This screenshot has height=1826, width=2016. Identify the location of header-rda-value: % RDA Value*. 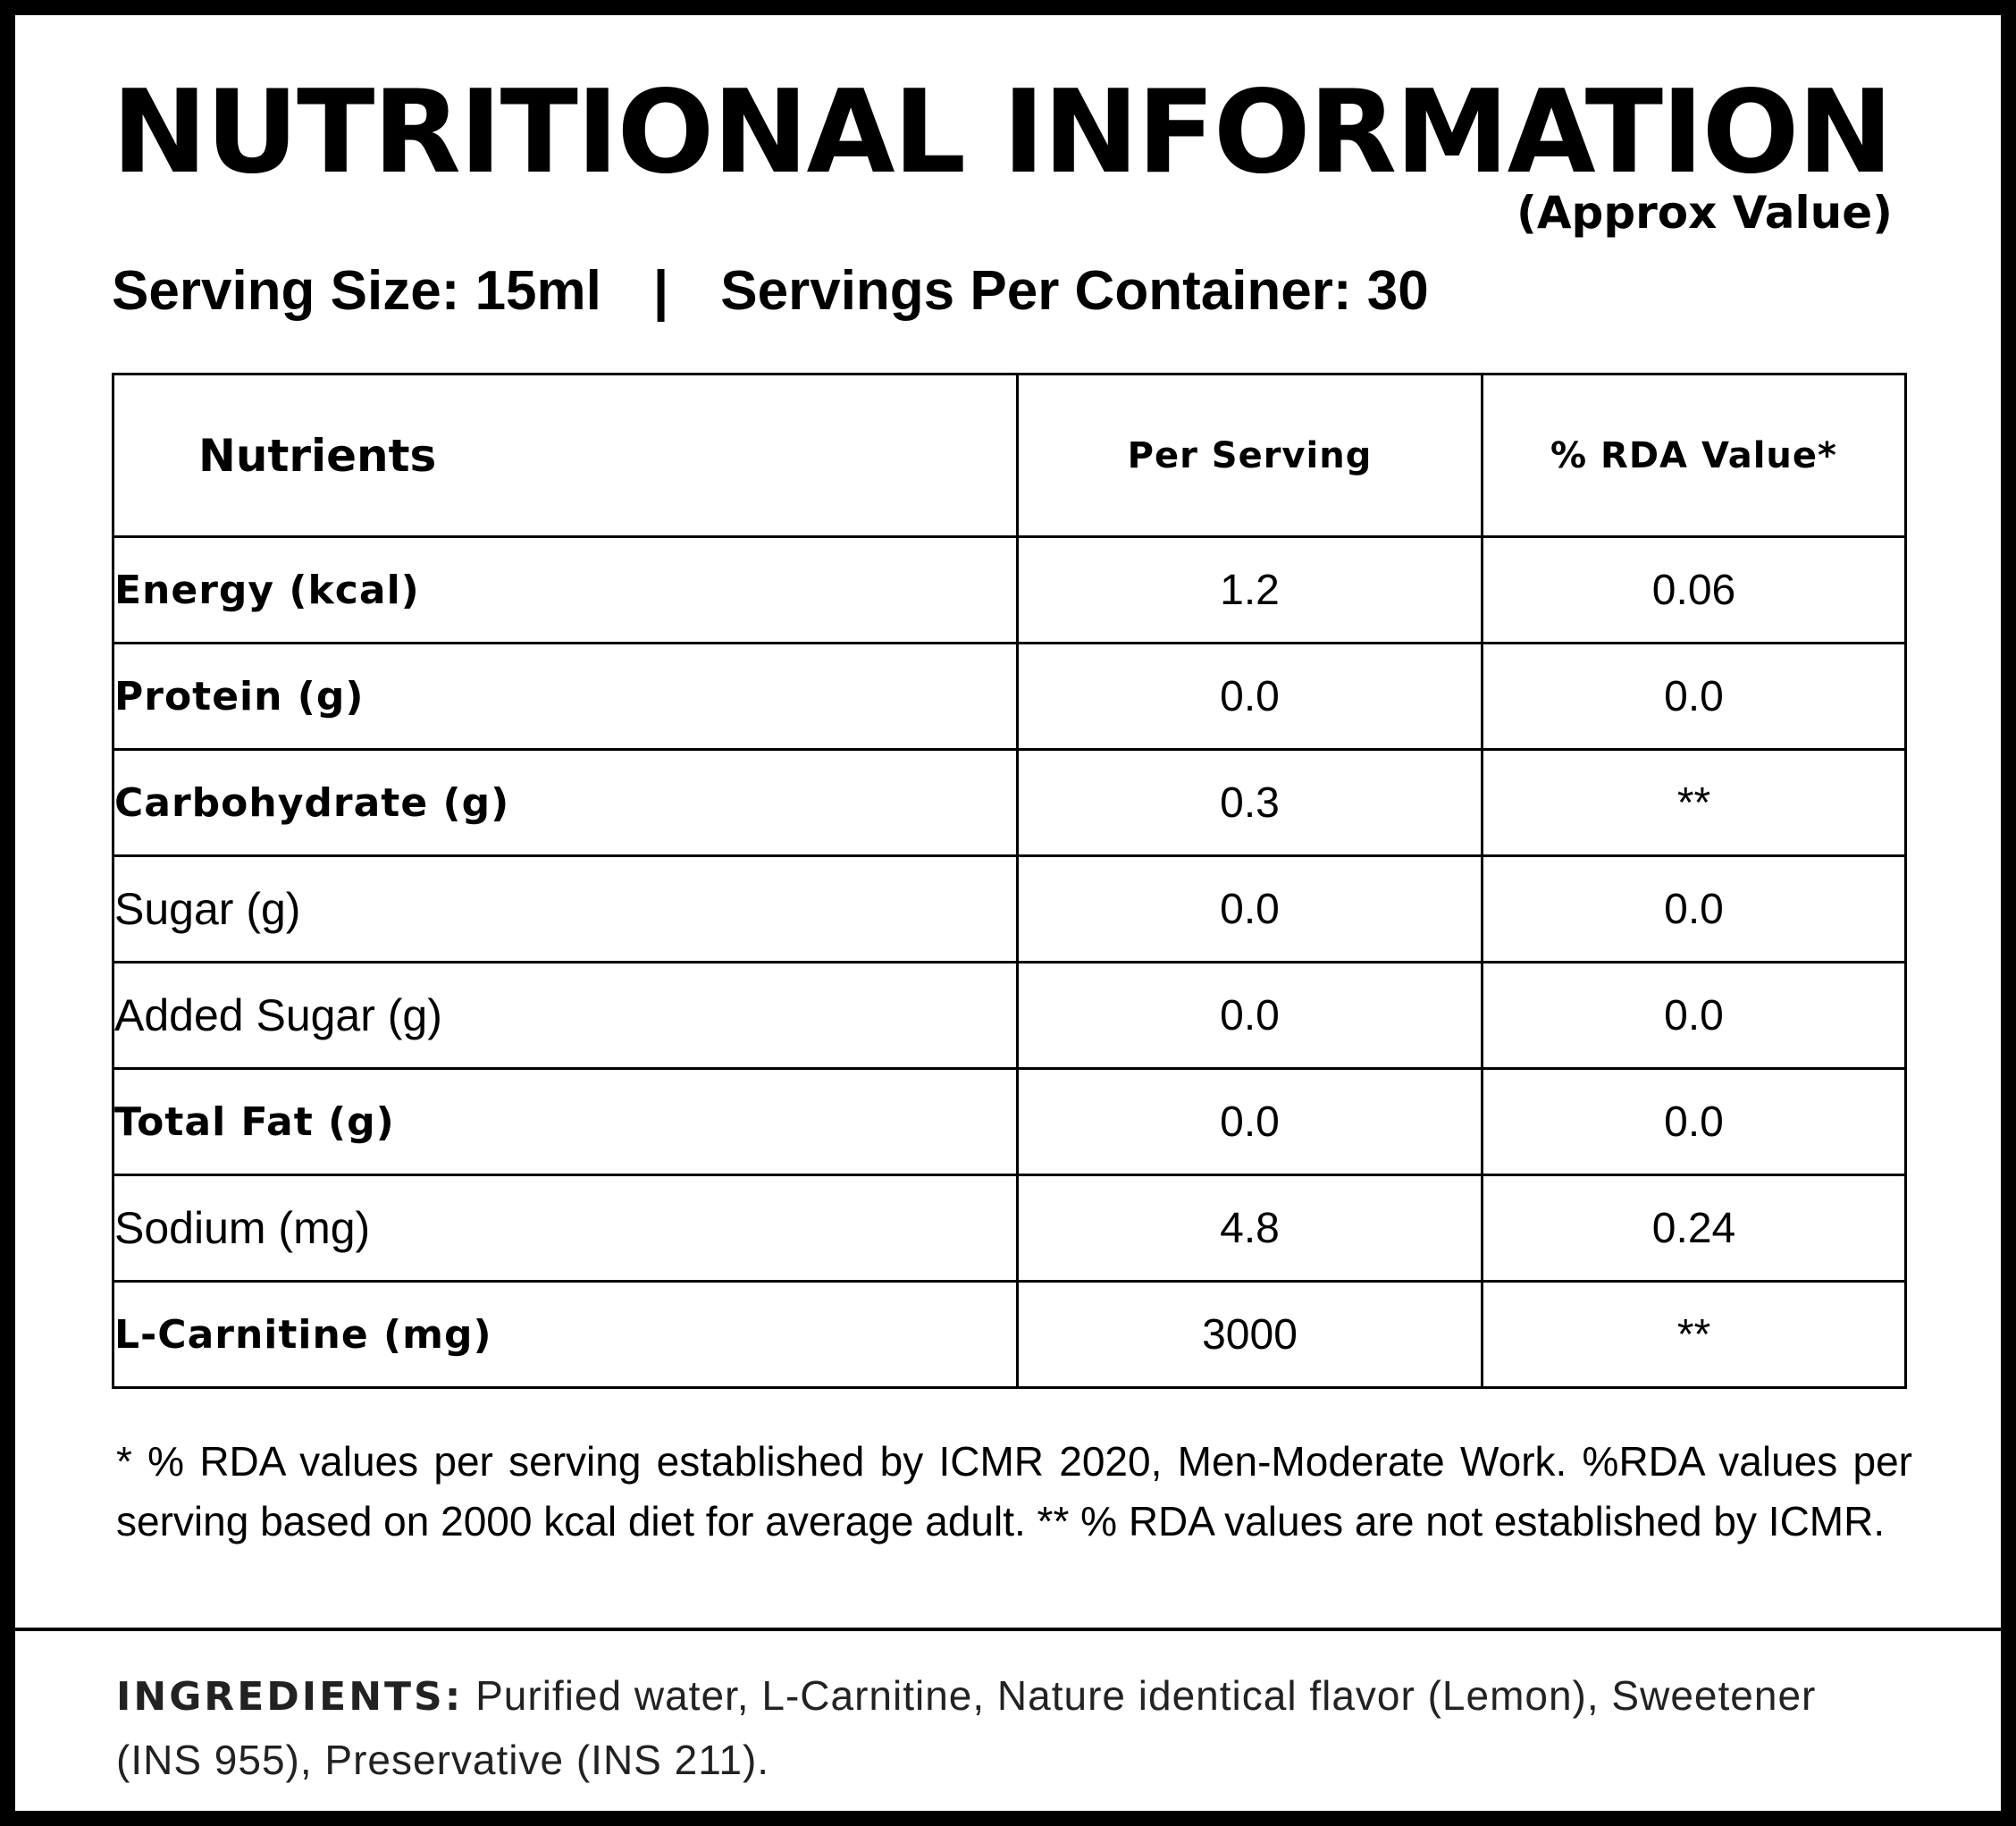
(1694, 456).